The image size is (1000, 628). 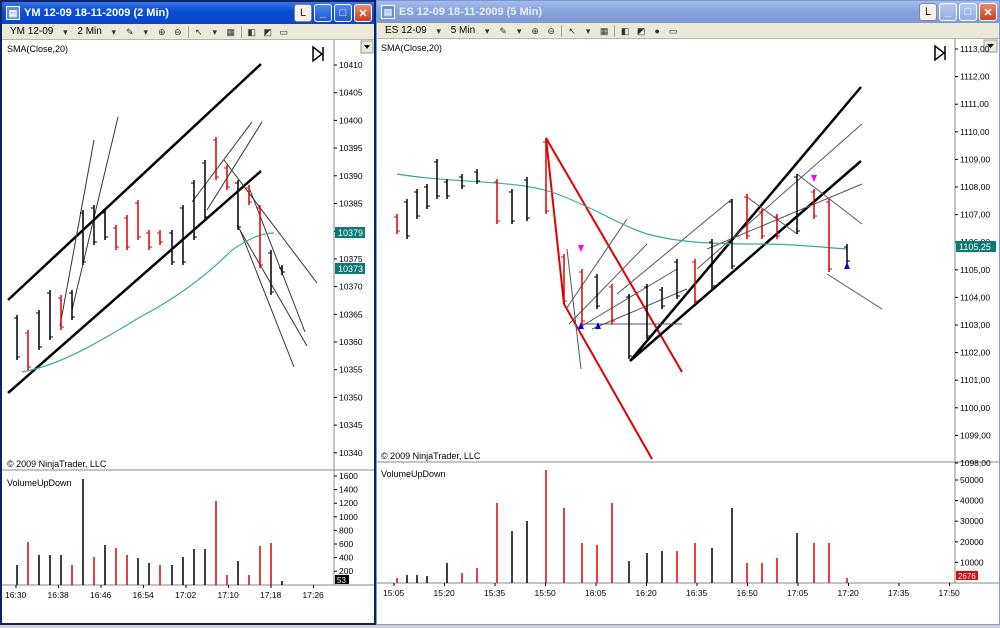 What do you see at coordinates (351, 93) in the screenshot?
I see `axis-tick-label: 10405` at bounding box center [351, 93].